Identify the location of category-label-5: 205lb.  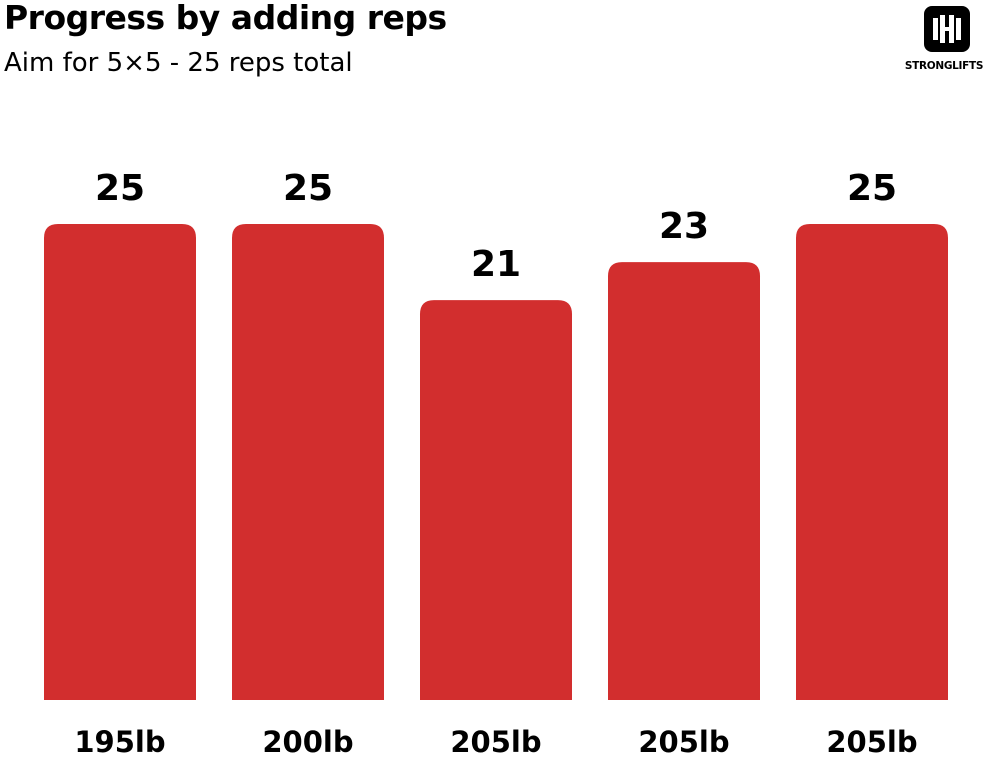
(871, 742).